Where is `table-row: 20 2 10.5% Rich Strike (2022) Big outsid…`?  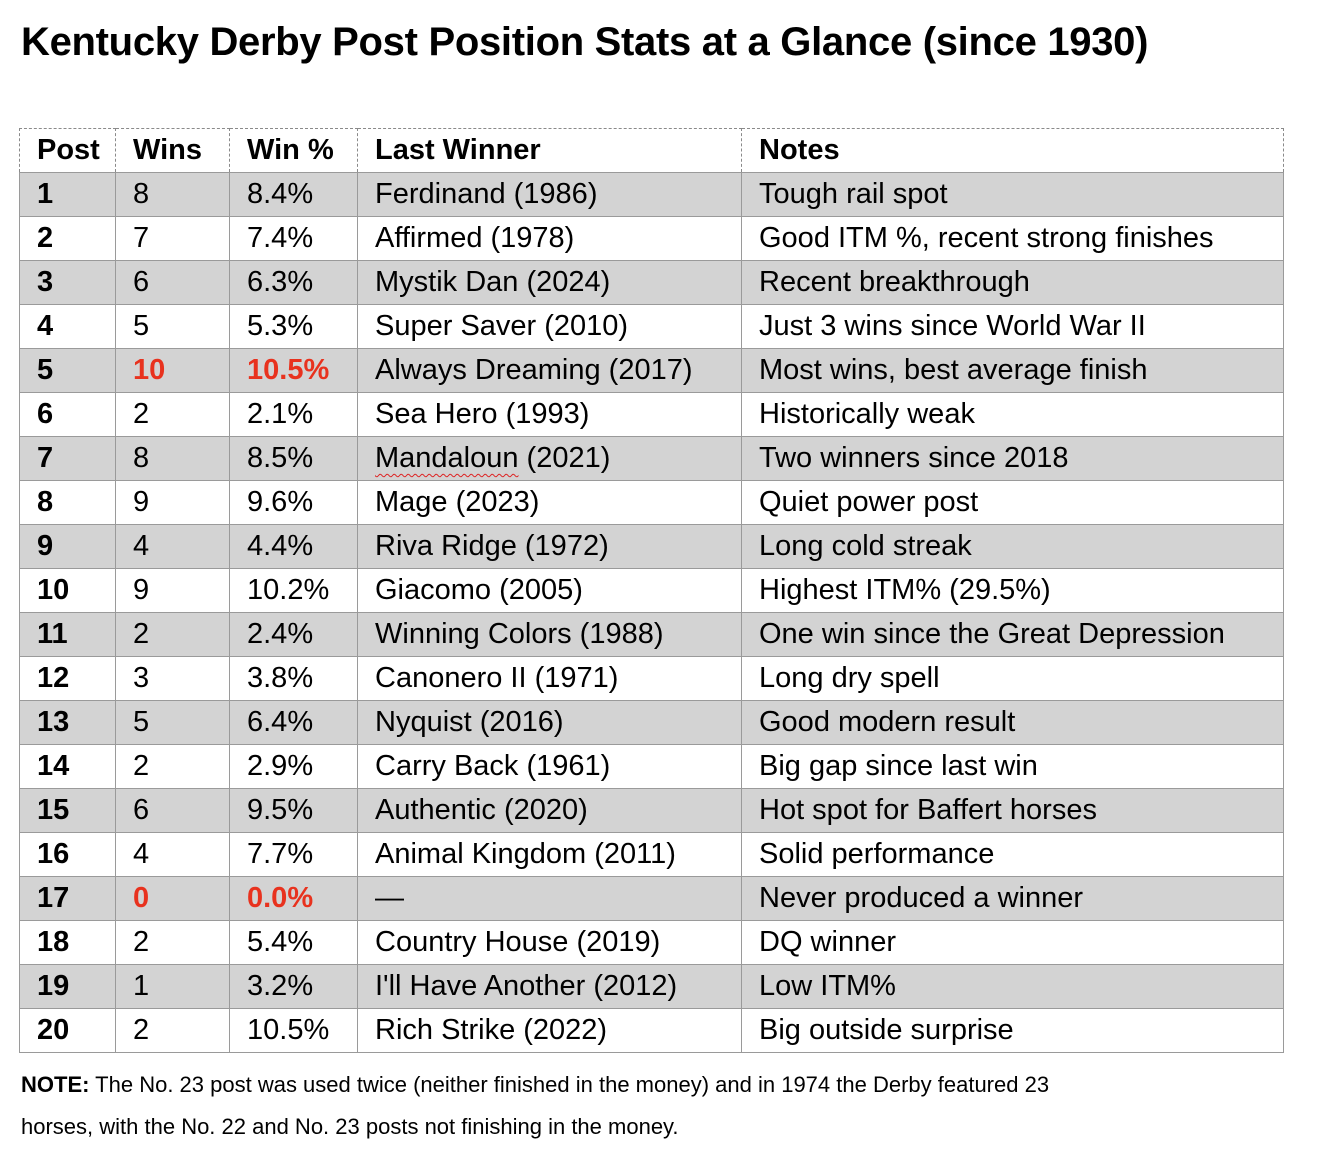
table-row: 20 2 10.5% Rich Strike (2022) Big outsid… is located at coordinates (651, 1030).